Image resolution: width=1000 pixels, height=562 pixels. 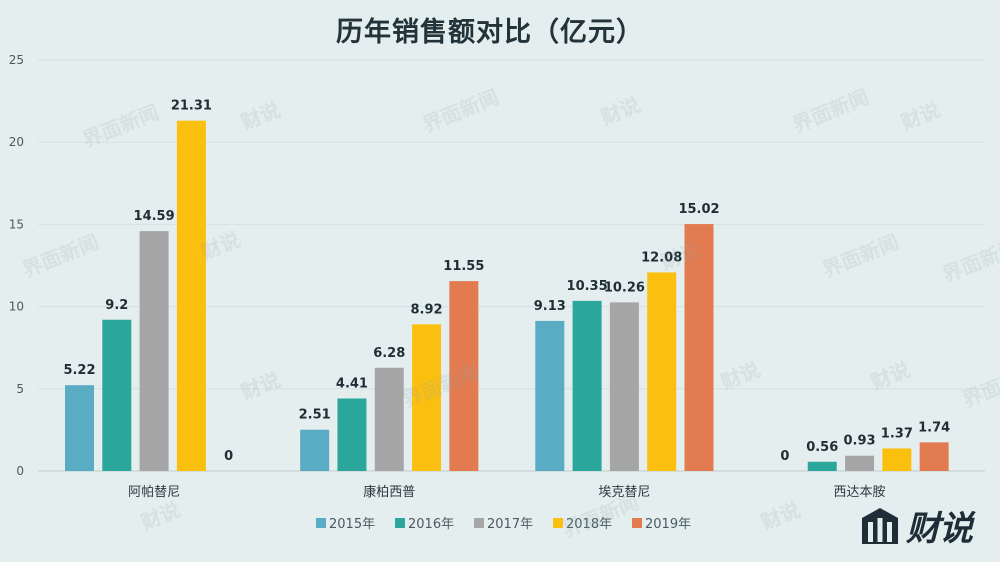 What do you see at coordinates (463, 266) in the screenshot?
I see `data-label: 11.55` at bounding box center [463, 266].